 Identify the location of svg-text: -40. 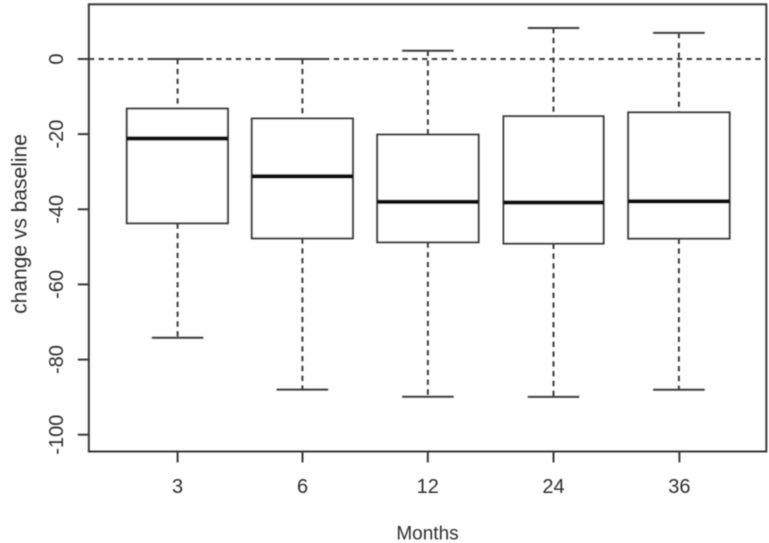
(57, 209).